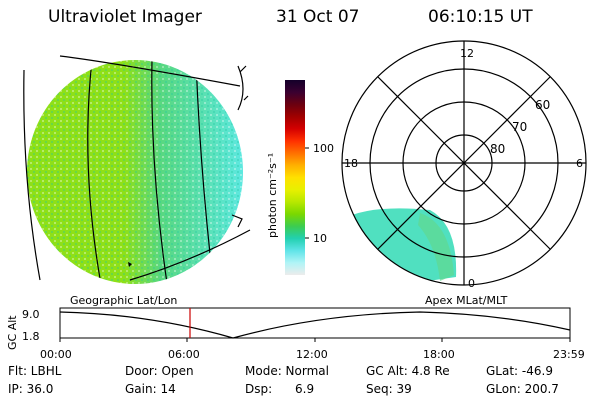 This screenshot has width=600, height=400. Describe the element at coordinates (312, 354) in the screenshot. I see `alt-xtick-2: 12:00` at that location.